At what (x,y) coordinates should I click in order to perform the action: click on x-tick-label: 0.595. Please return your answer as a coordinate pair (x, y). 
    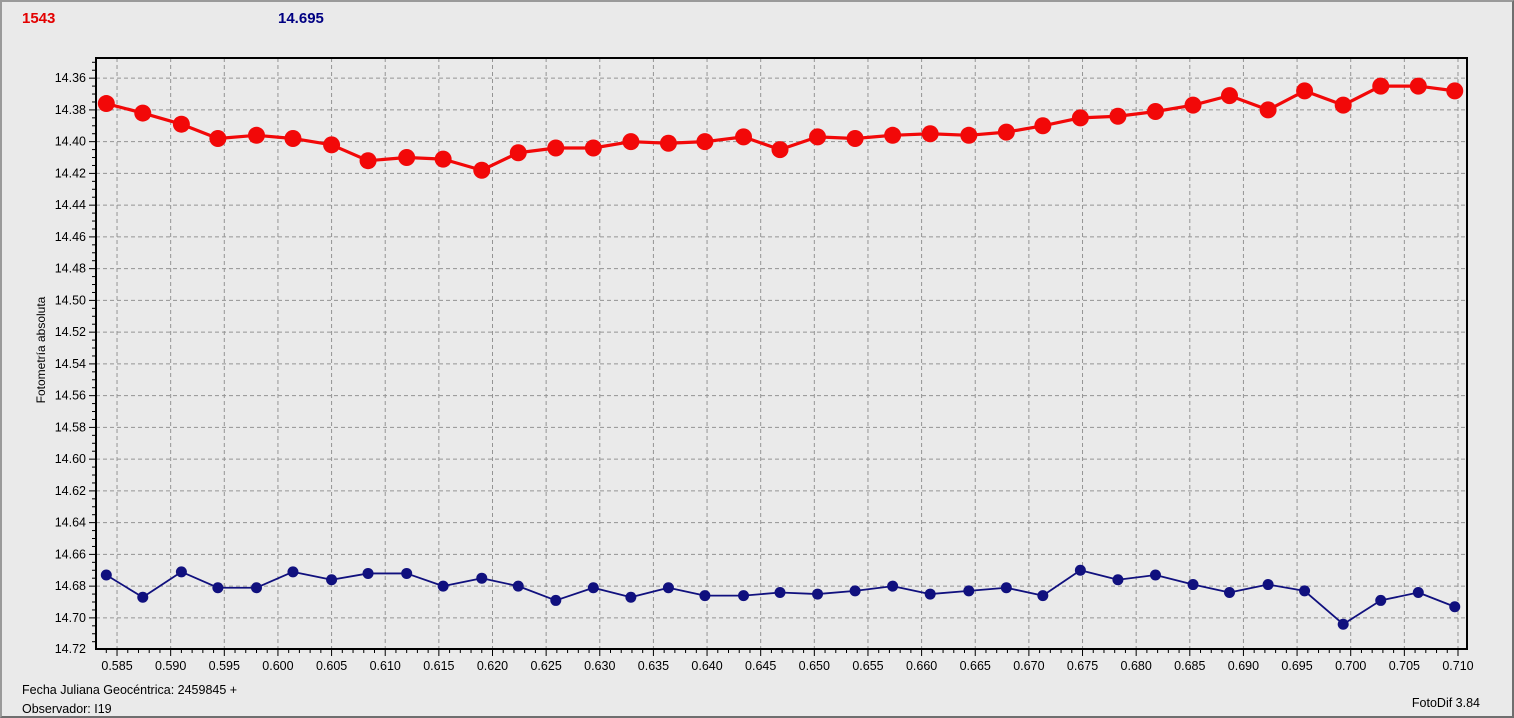
    Looking at the image, I should click on (224, 666).